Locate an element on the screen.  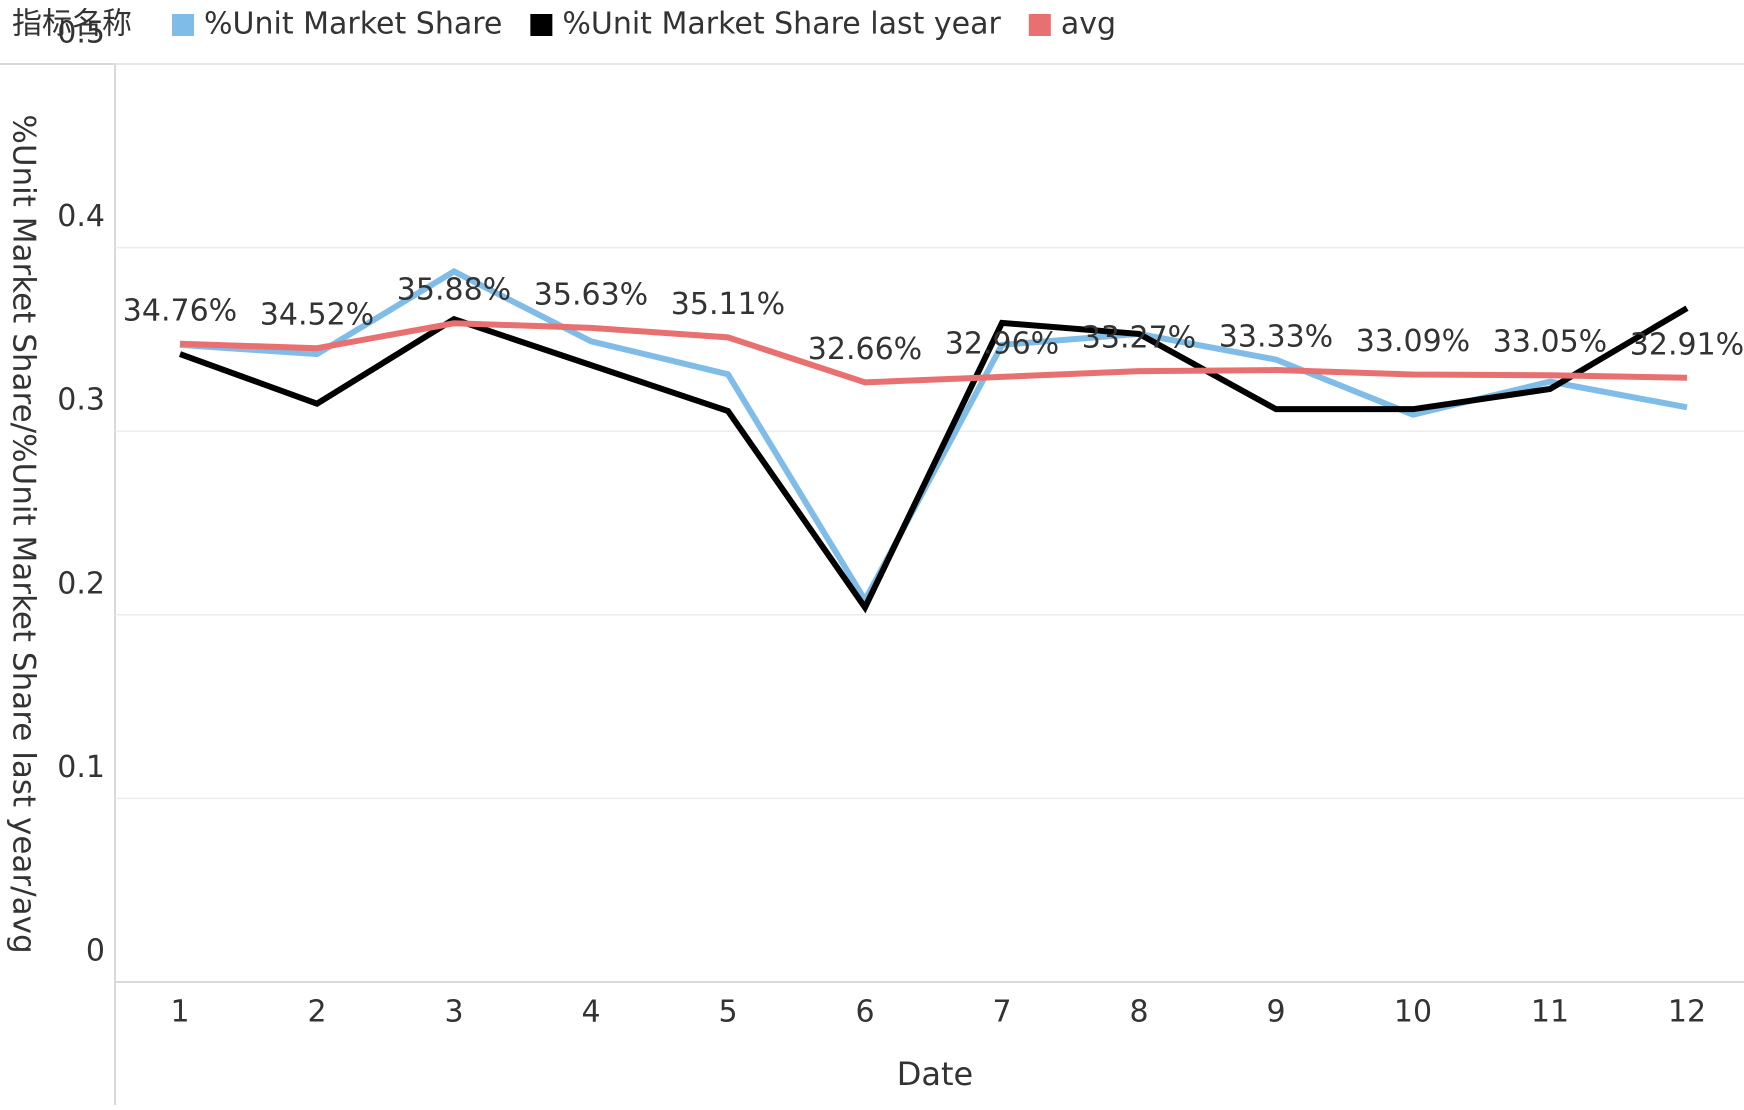
x-tick-label: 2 is located at coordinates (316, 1012).